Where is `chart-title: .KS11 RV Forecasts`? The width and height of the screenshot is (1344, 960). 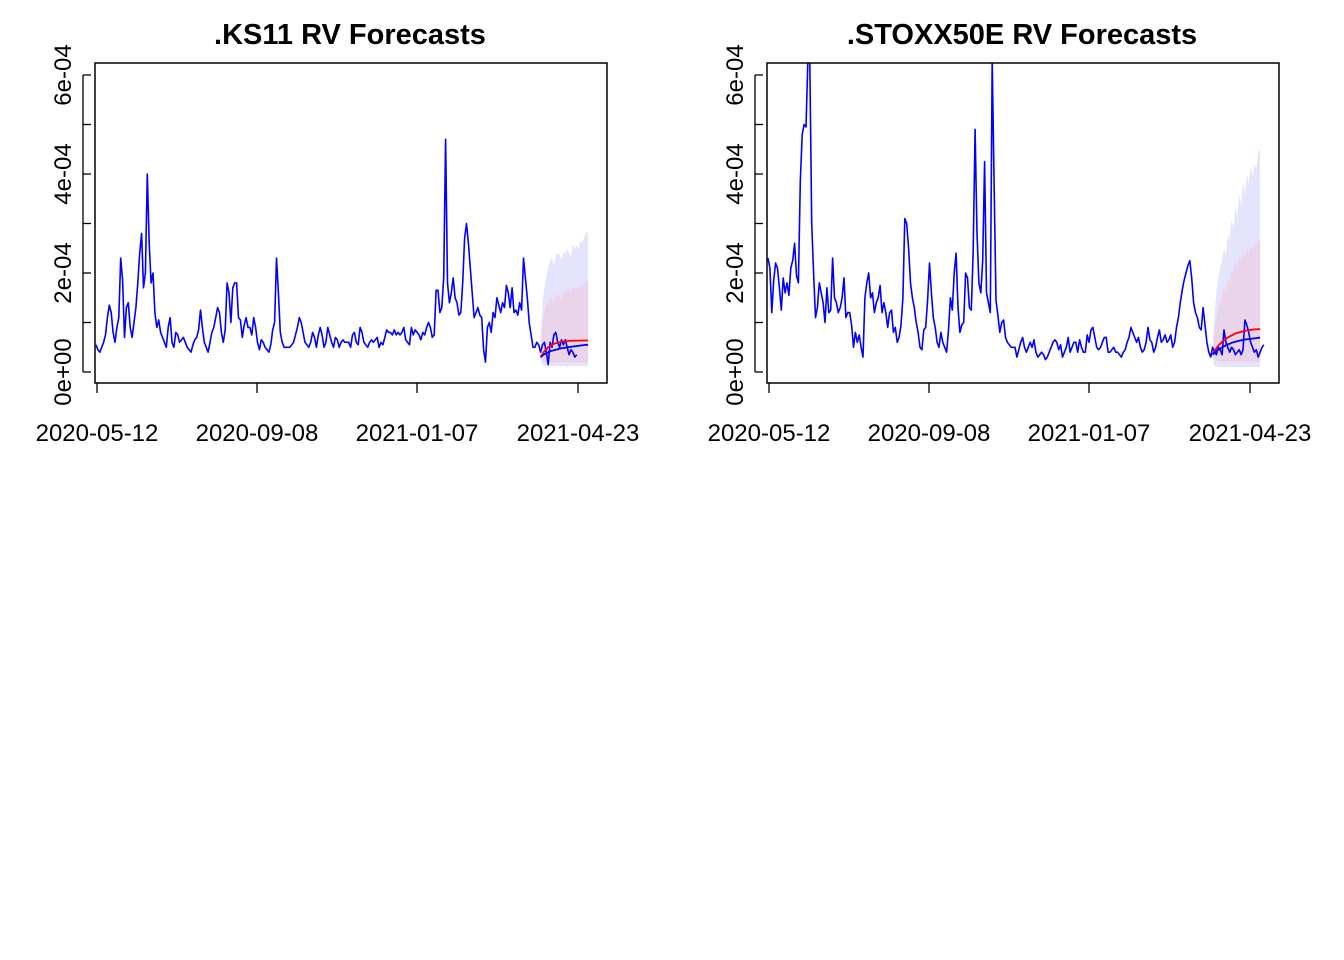
chart-title: .KS11 RV Forecasts is located at coordinates (350, 35).